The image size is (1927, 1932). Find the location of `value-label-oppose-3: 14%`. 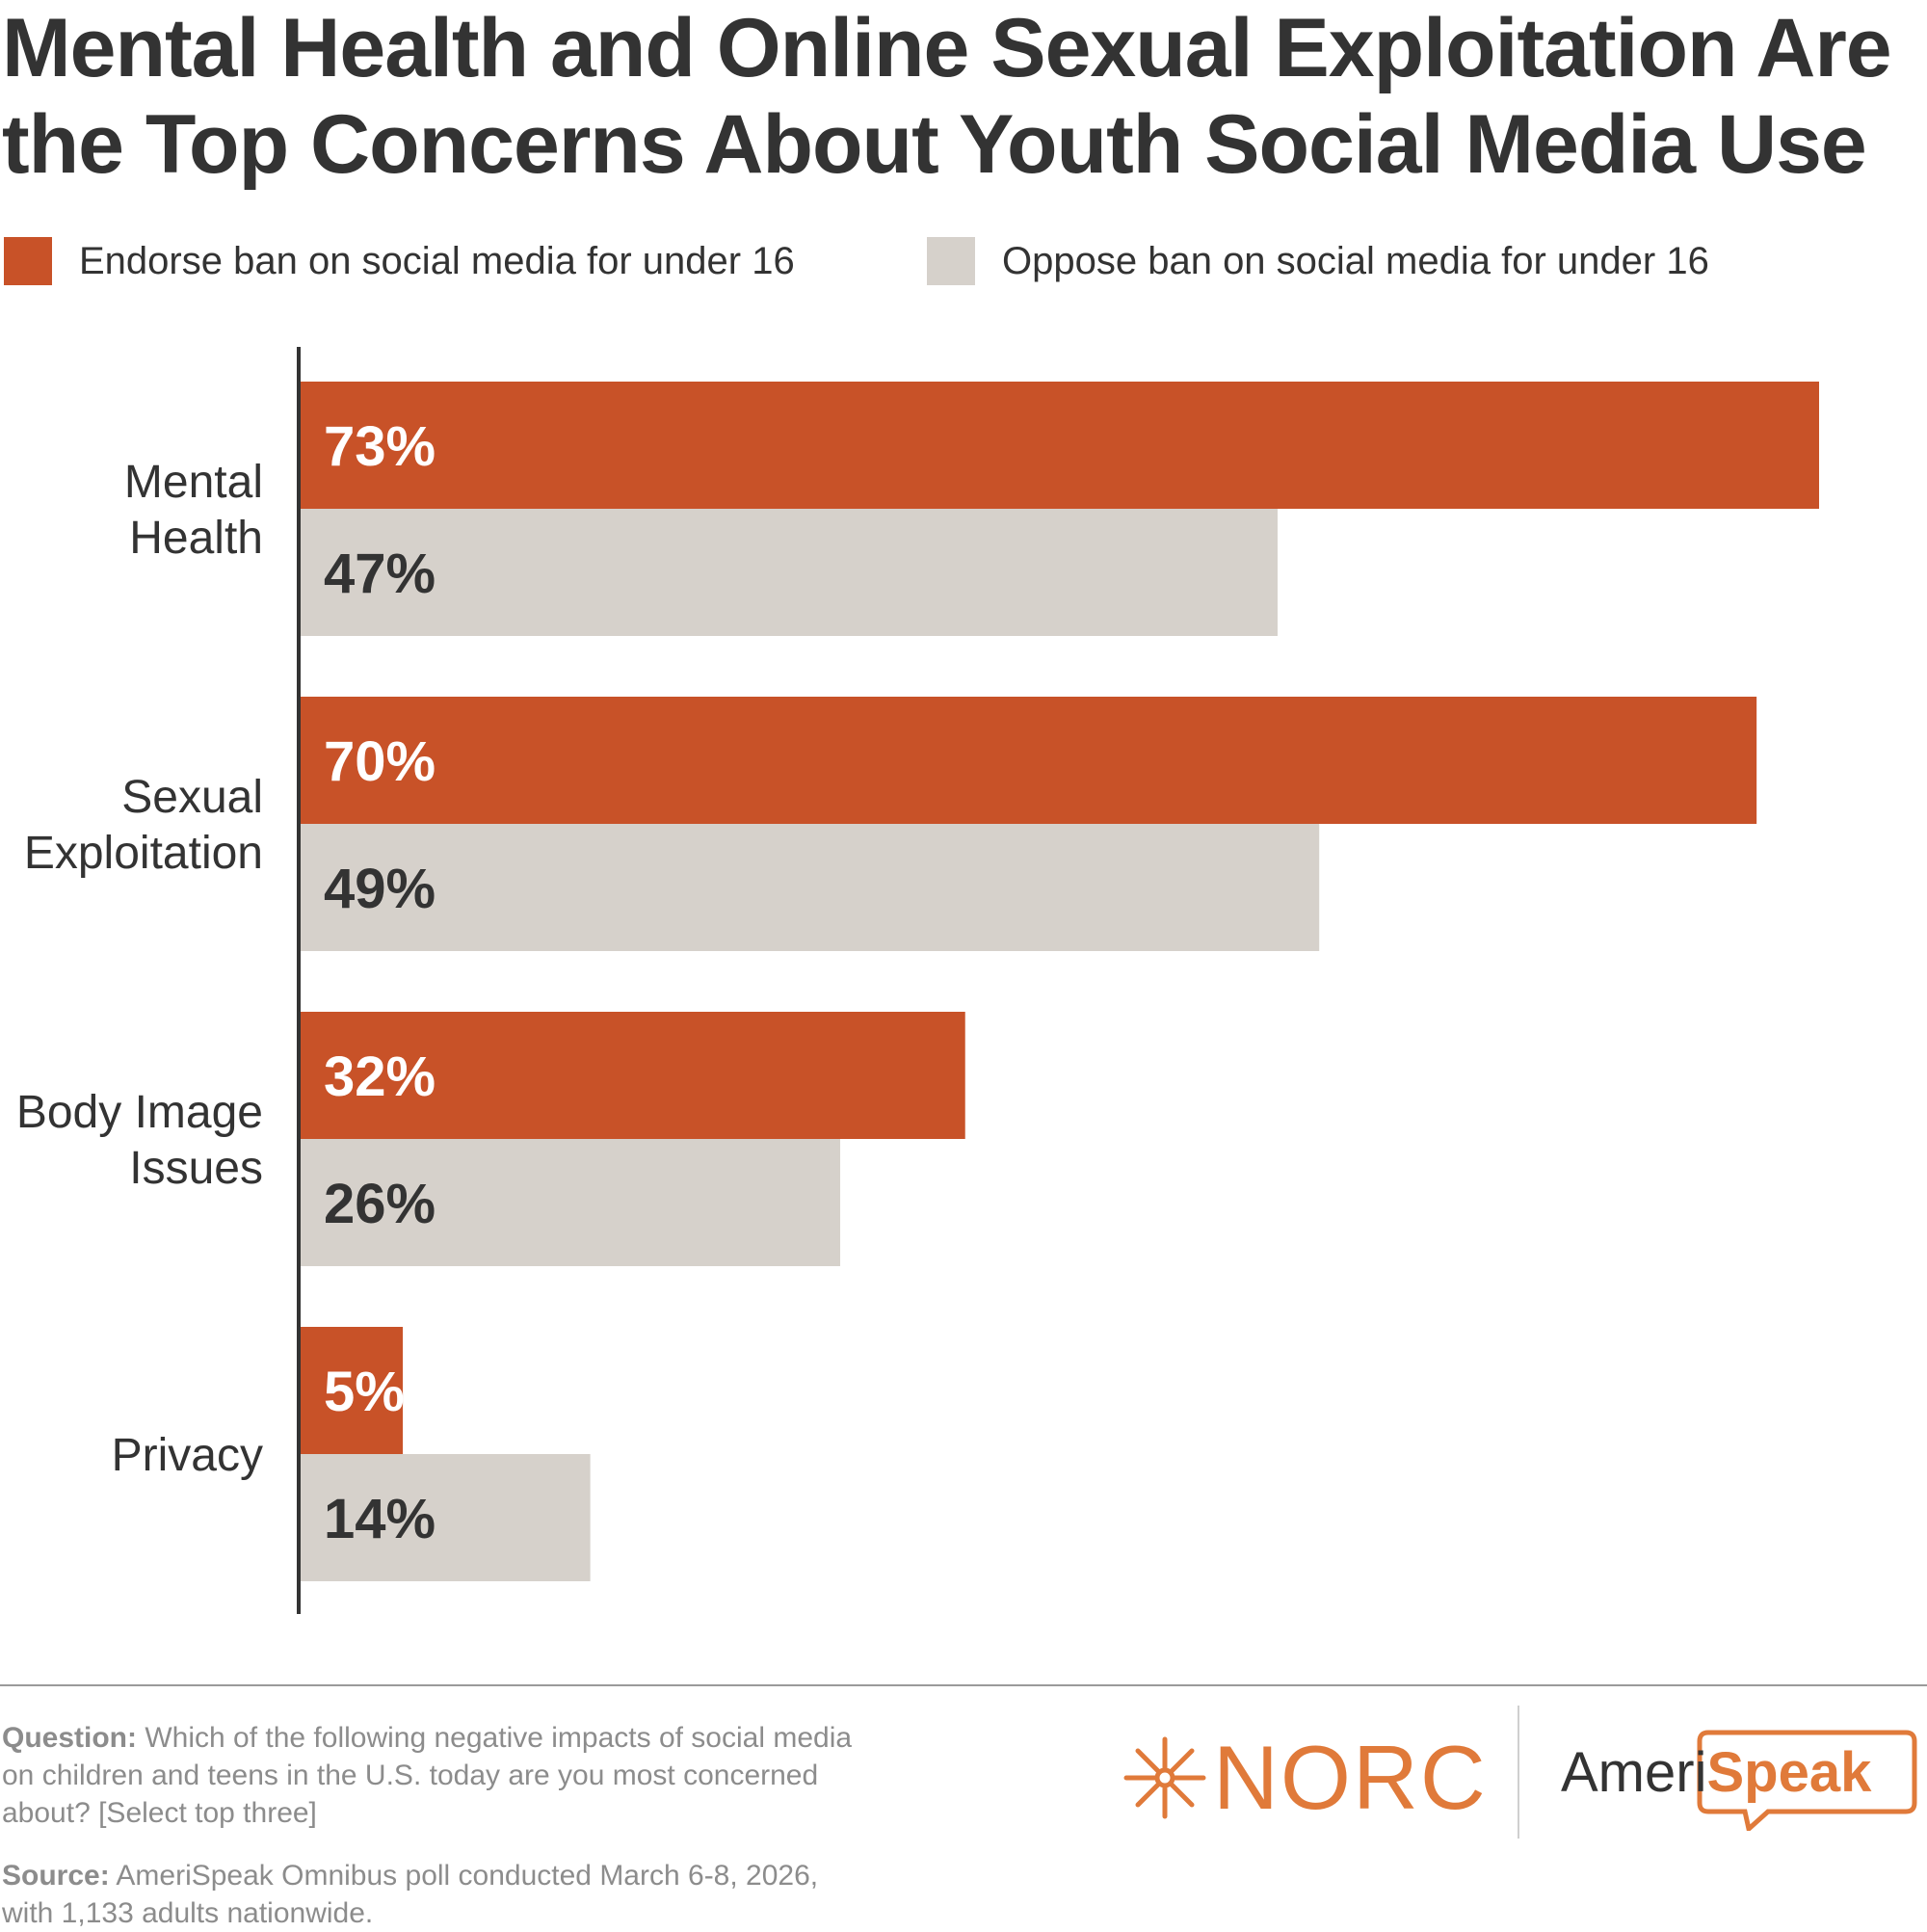

value-label-oppose-3: 14% is located at coordinates (380, 1519).